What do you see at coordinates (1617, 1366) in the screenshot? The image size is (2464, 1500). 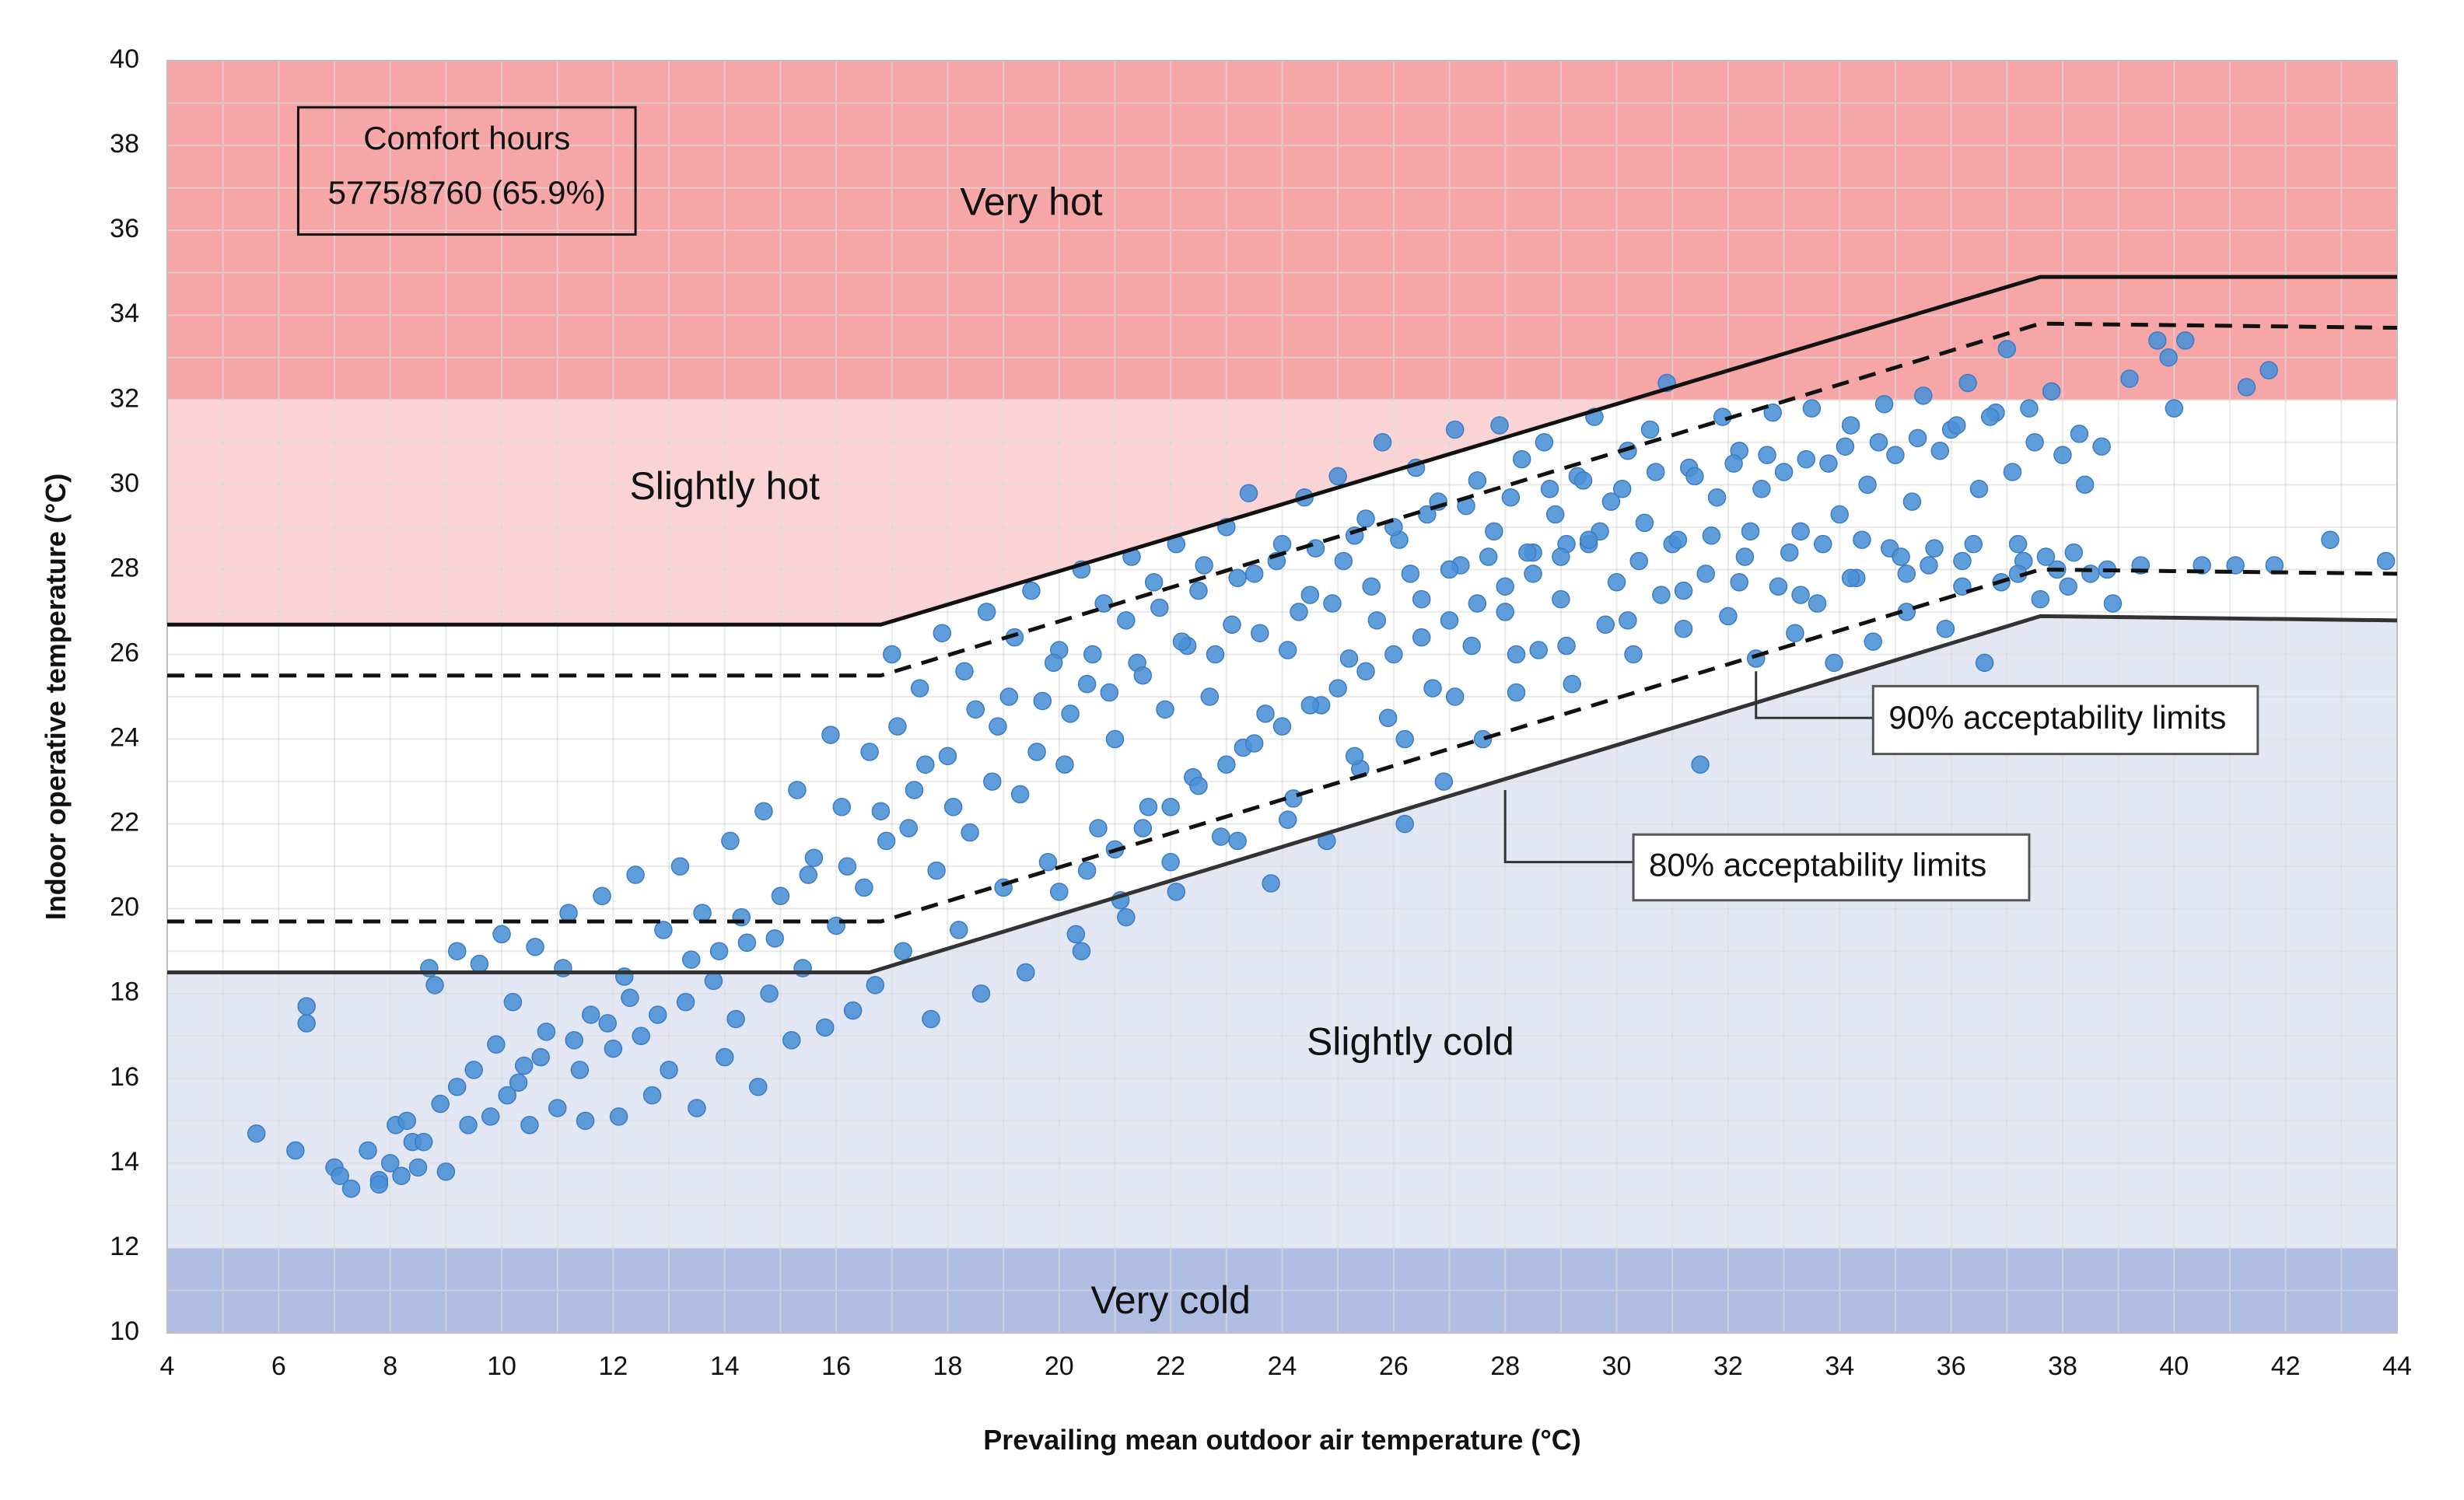 I see `x-tick-label: 30` at bounding box center [1617, 1366].